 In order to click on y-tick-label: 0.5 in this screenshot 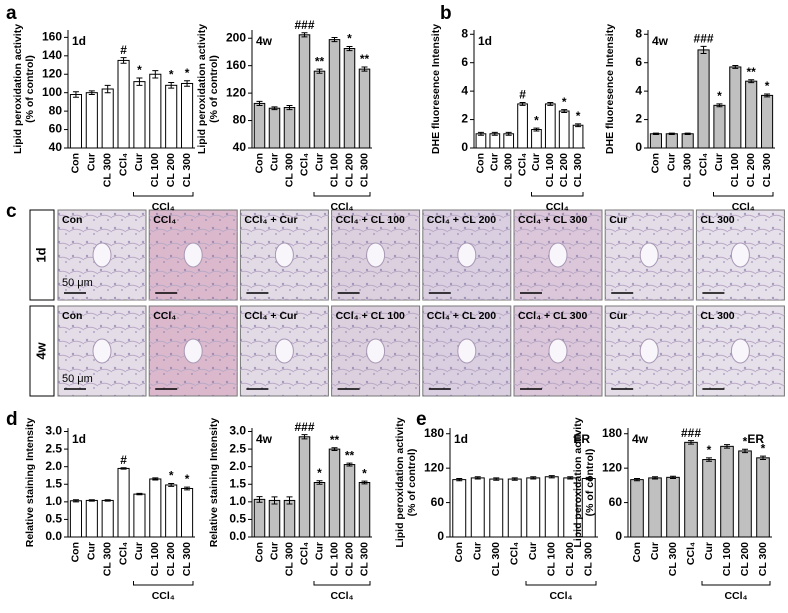, I will do `click(53, 519)`.